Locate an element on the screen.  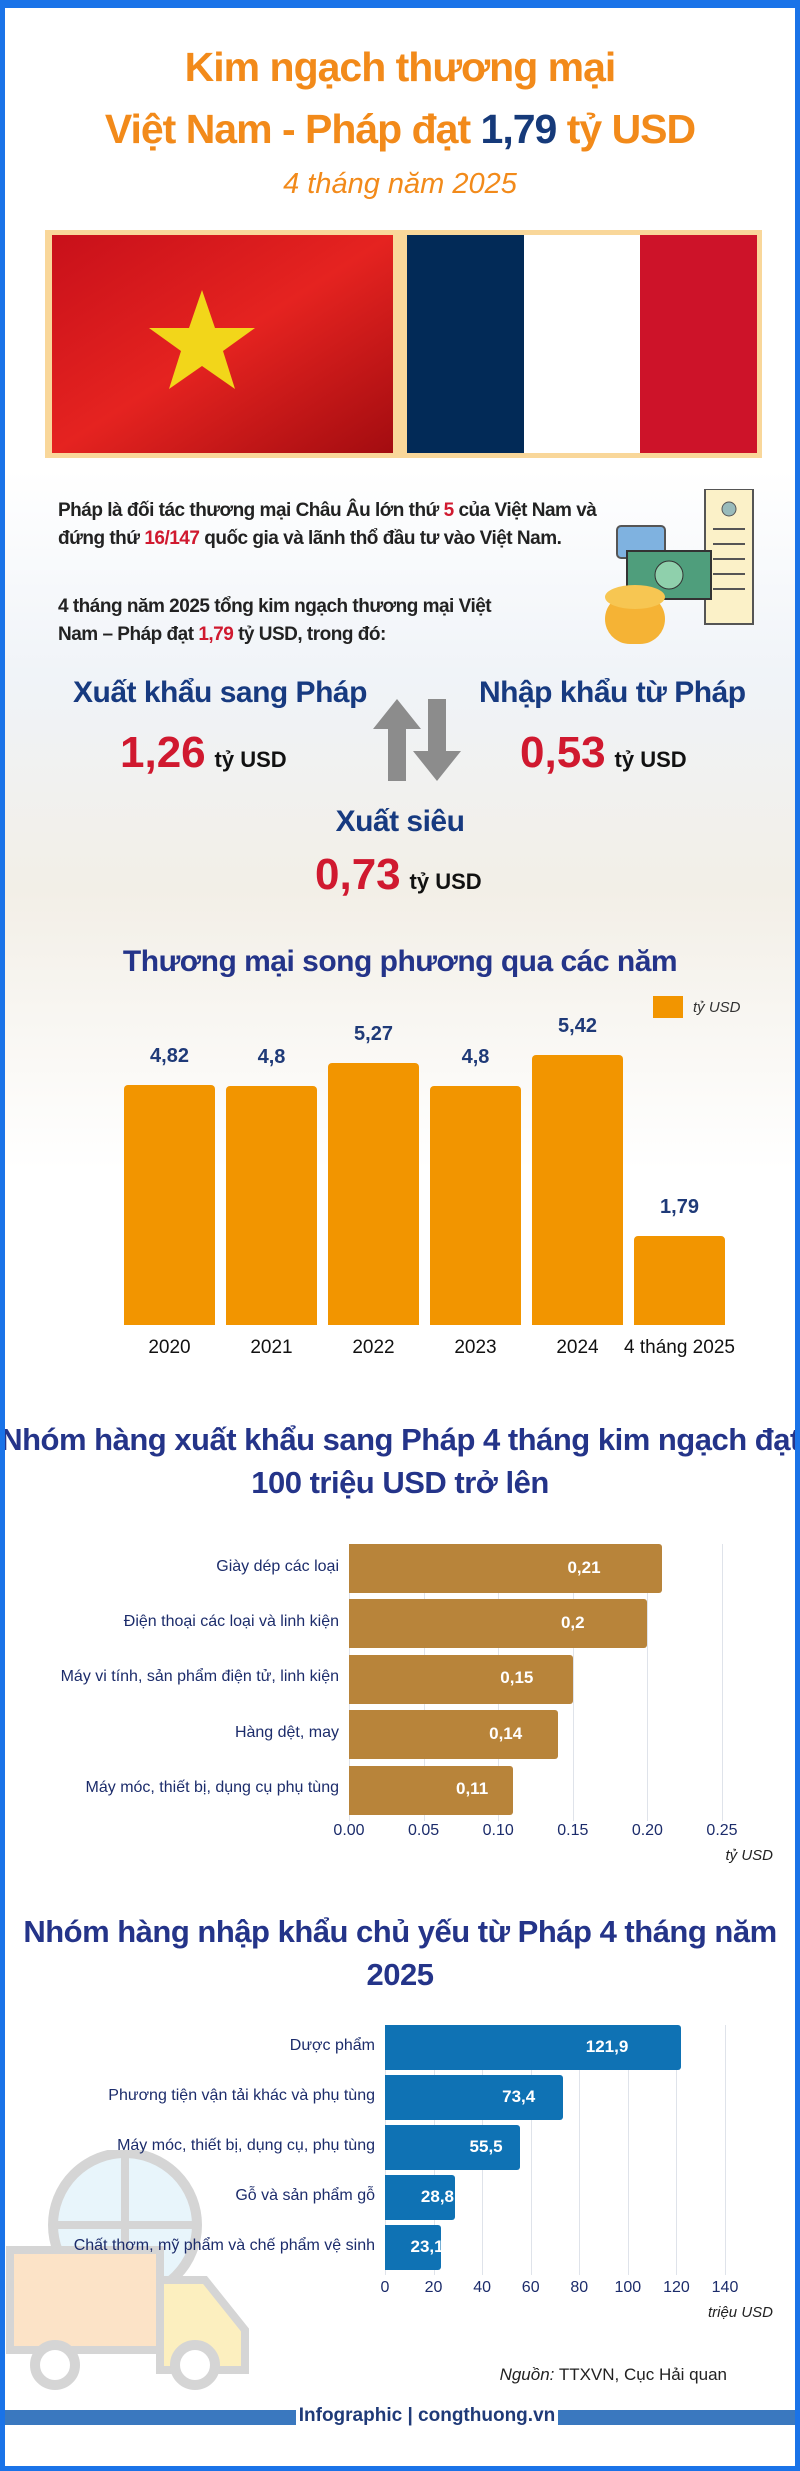
x-tick-label: 2021 is located at coordinates (271, 1347).